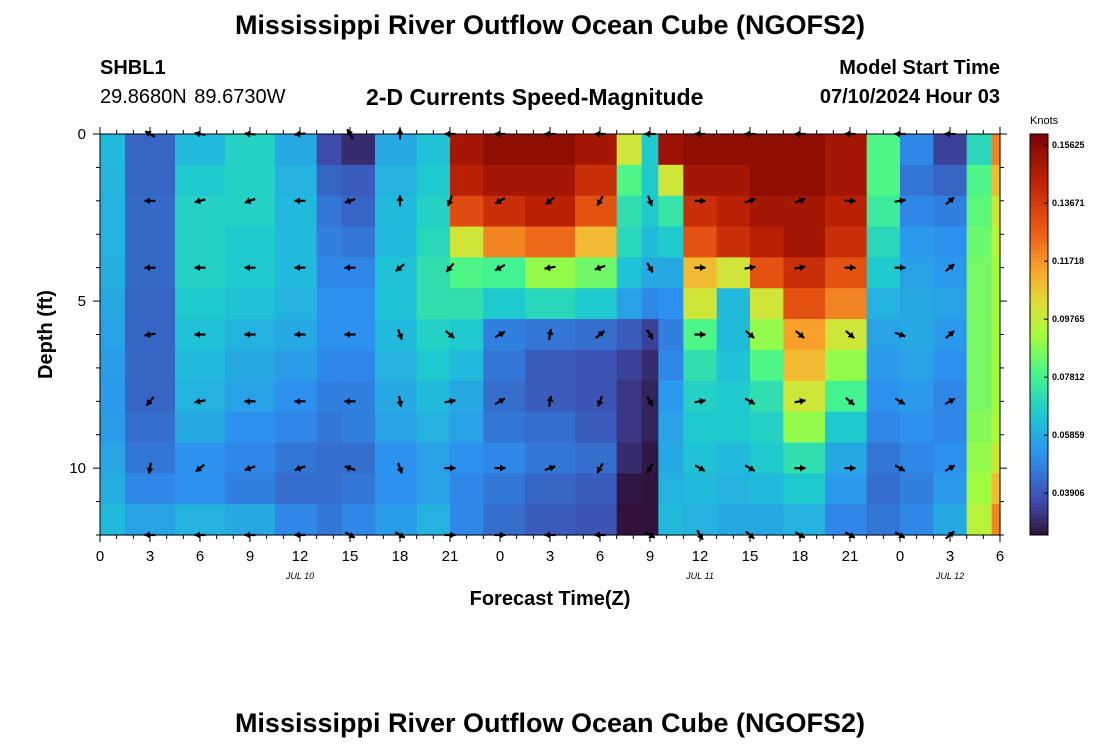 This screenshot has height=750, width=1100. Describe the element at coordinates (133, 68) in the screenshot. I see `station-id: SHBL1` at that location.